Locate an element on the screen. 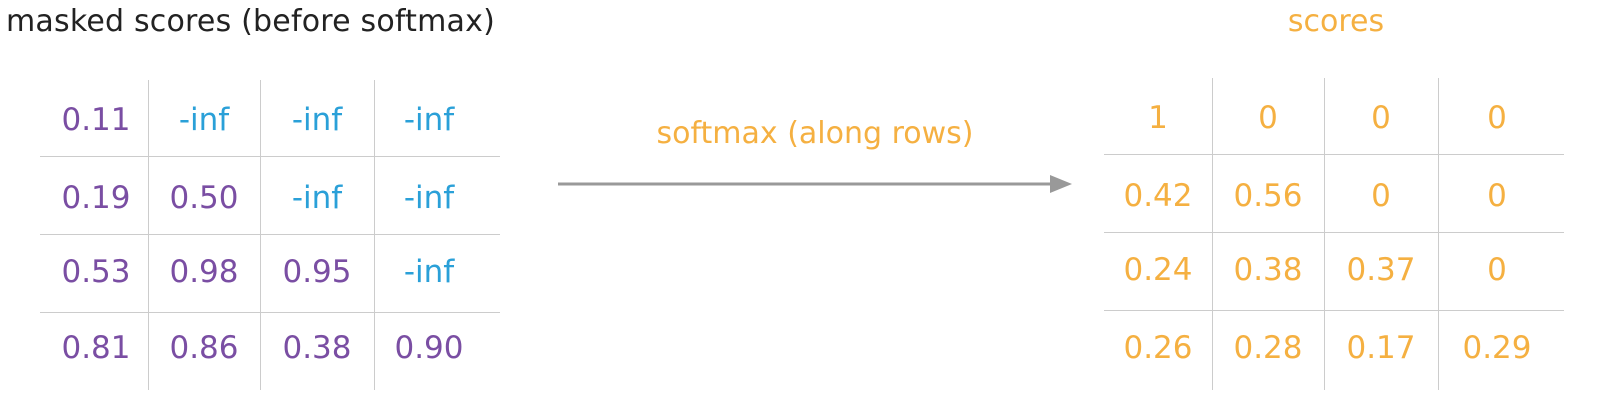 This screenshot has width=1600, height=400. matrix-cell: 0.53 is located at coordinates (96, 272).